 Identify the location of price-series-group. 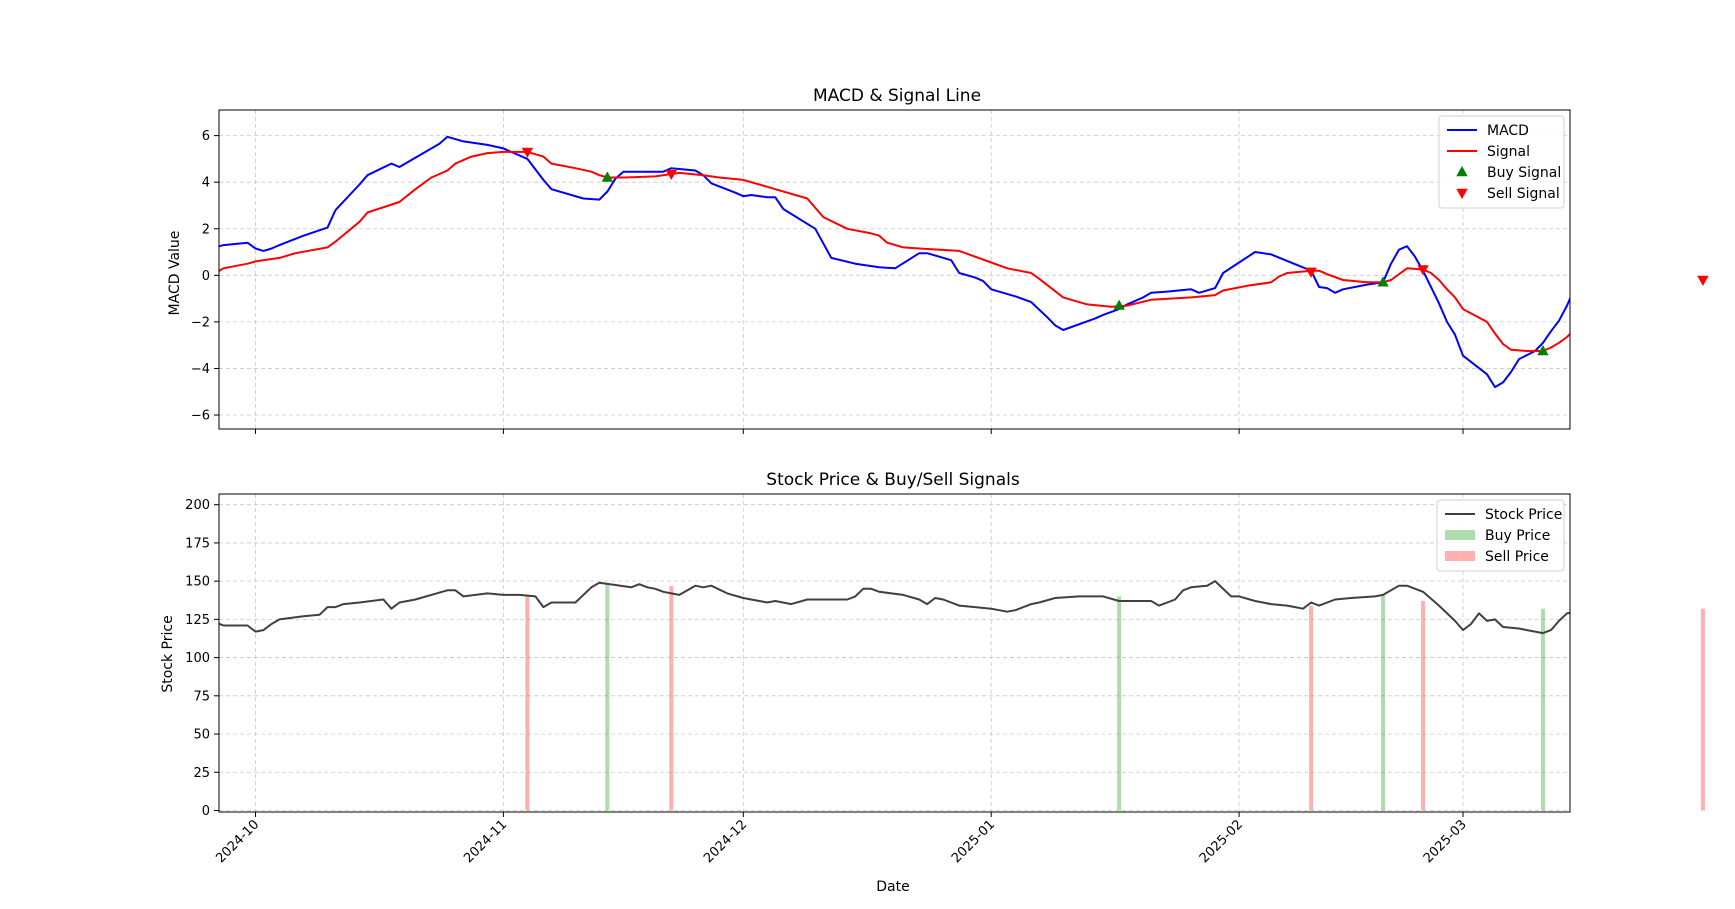
(894, 607).